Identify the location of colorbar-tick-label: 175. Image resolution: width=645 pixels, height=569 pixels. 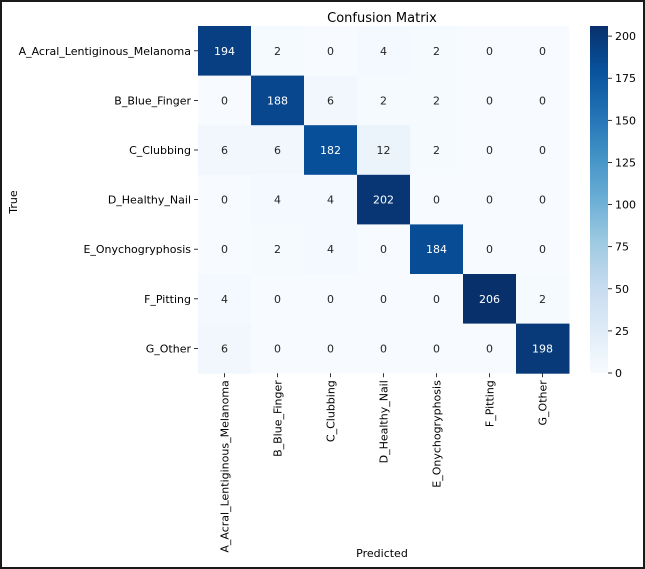
(625, 78).